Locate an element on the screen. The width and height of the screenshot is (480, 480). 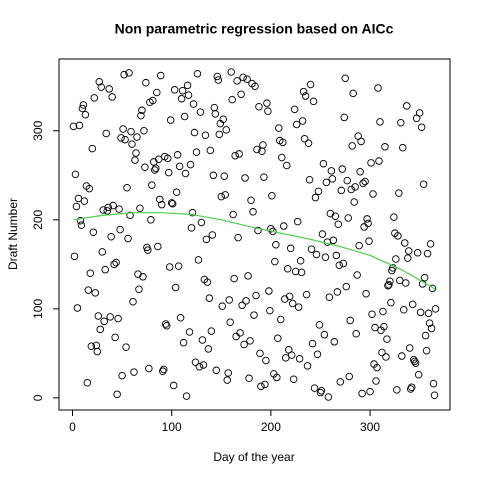
y-tick-label: 100 is located at coordinates (38, 309).